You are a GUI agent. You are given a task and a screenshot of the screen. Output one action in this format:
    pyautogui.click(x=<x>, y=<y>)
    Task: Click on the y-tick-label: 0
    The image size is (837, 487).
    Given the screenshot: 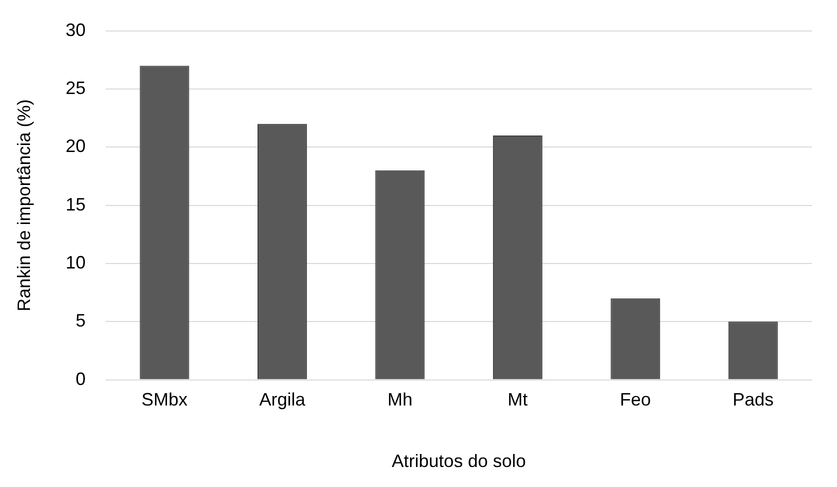 What is the action you would take?
    pyautogui.click(x=81, y=378)
    